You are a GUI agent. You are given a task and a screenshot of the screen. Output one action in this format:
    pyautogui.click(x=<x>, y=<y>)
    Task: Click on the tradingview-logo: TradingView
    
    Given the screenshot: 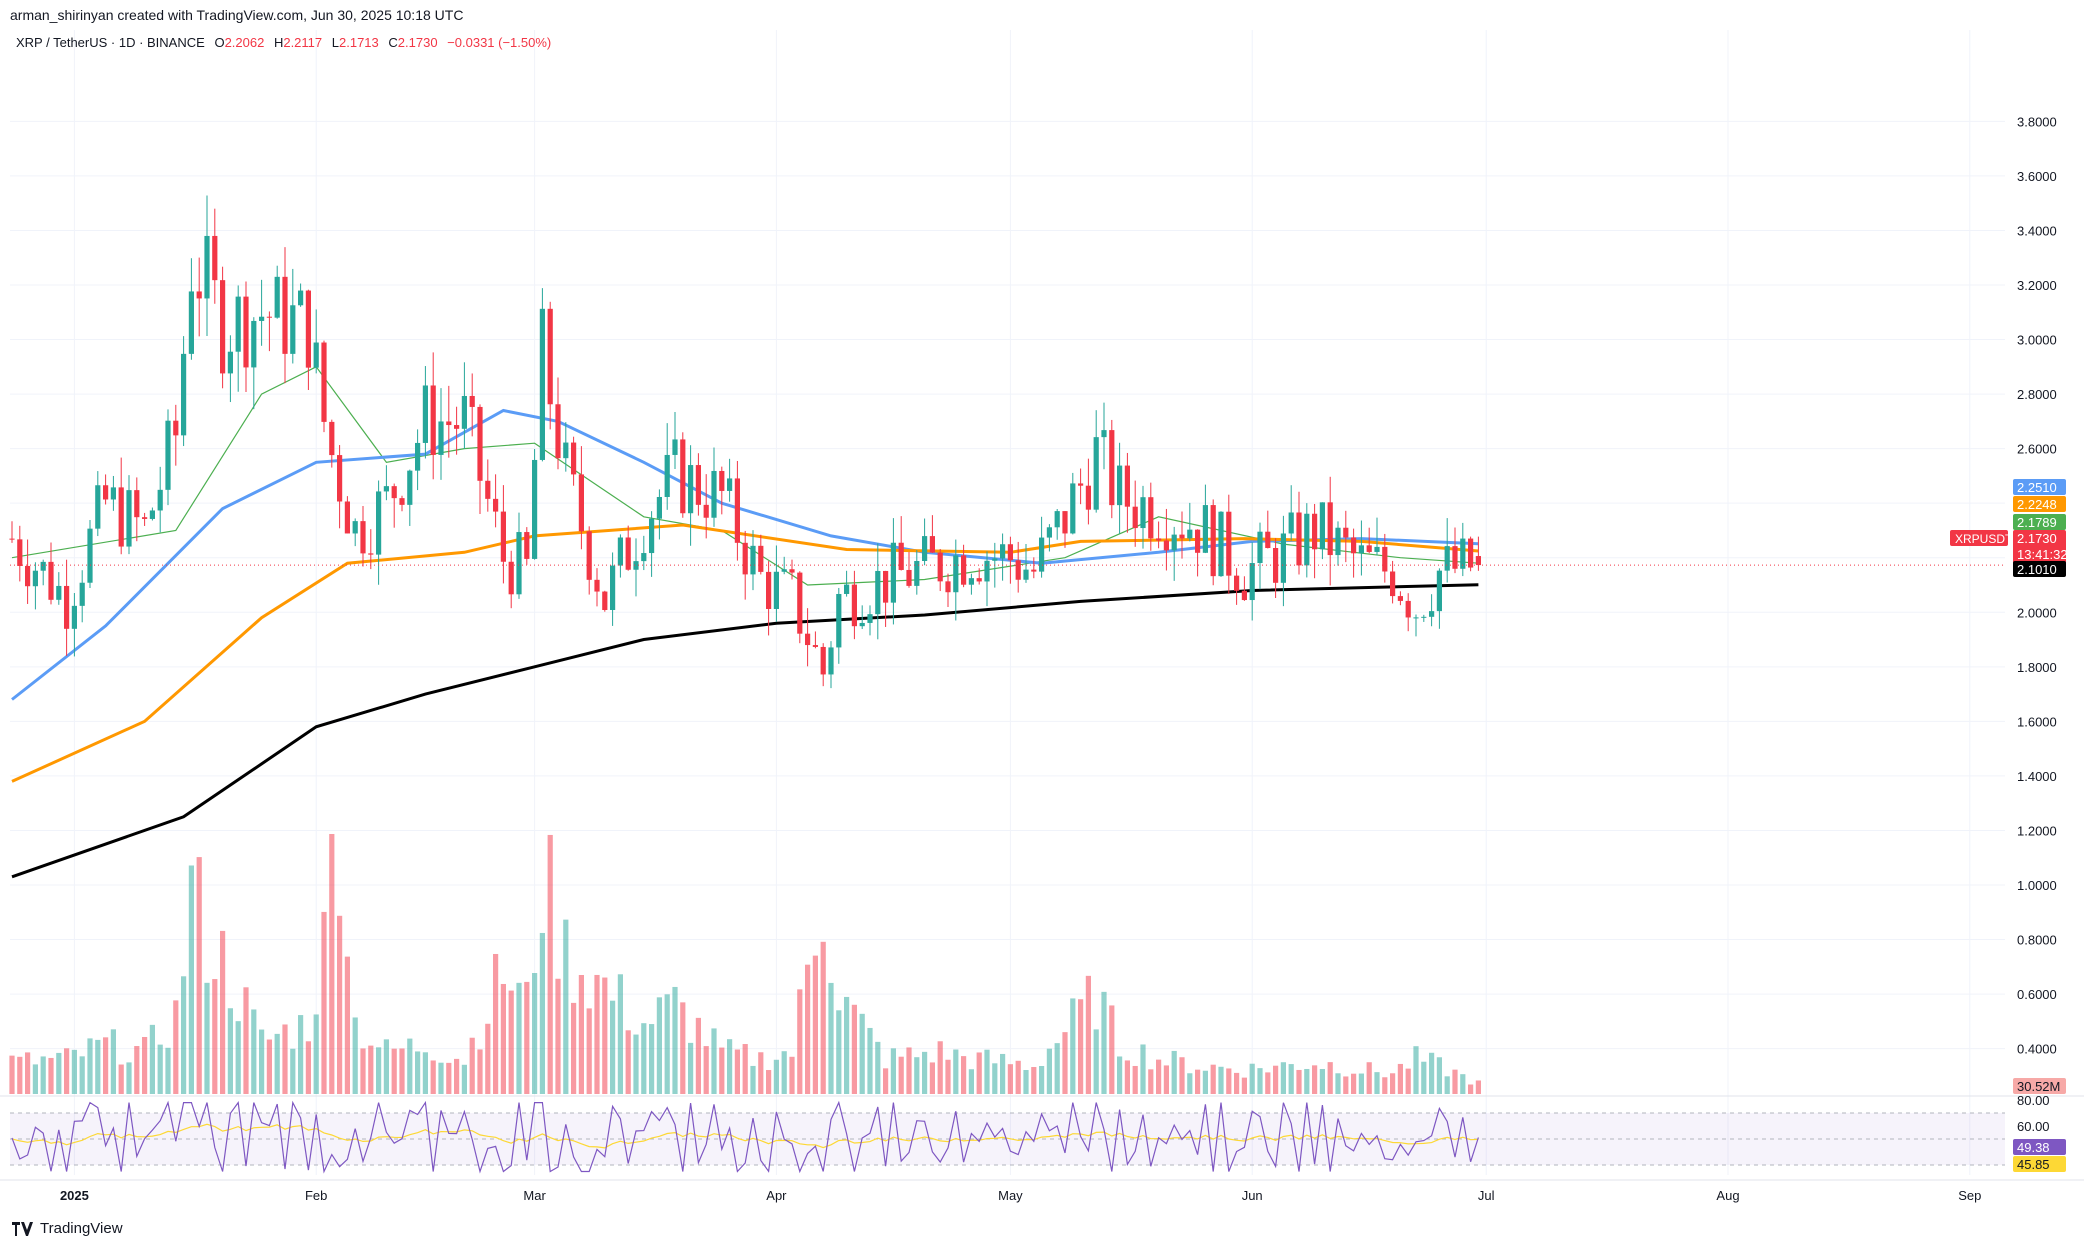 What is the action you would take?
    pyautogui.click(x=67, y=1228)
    